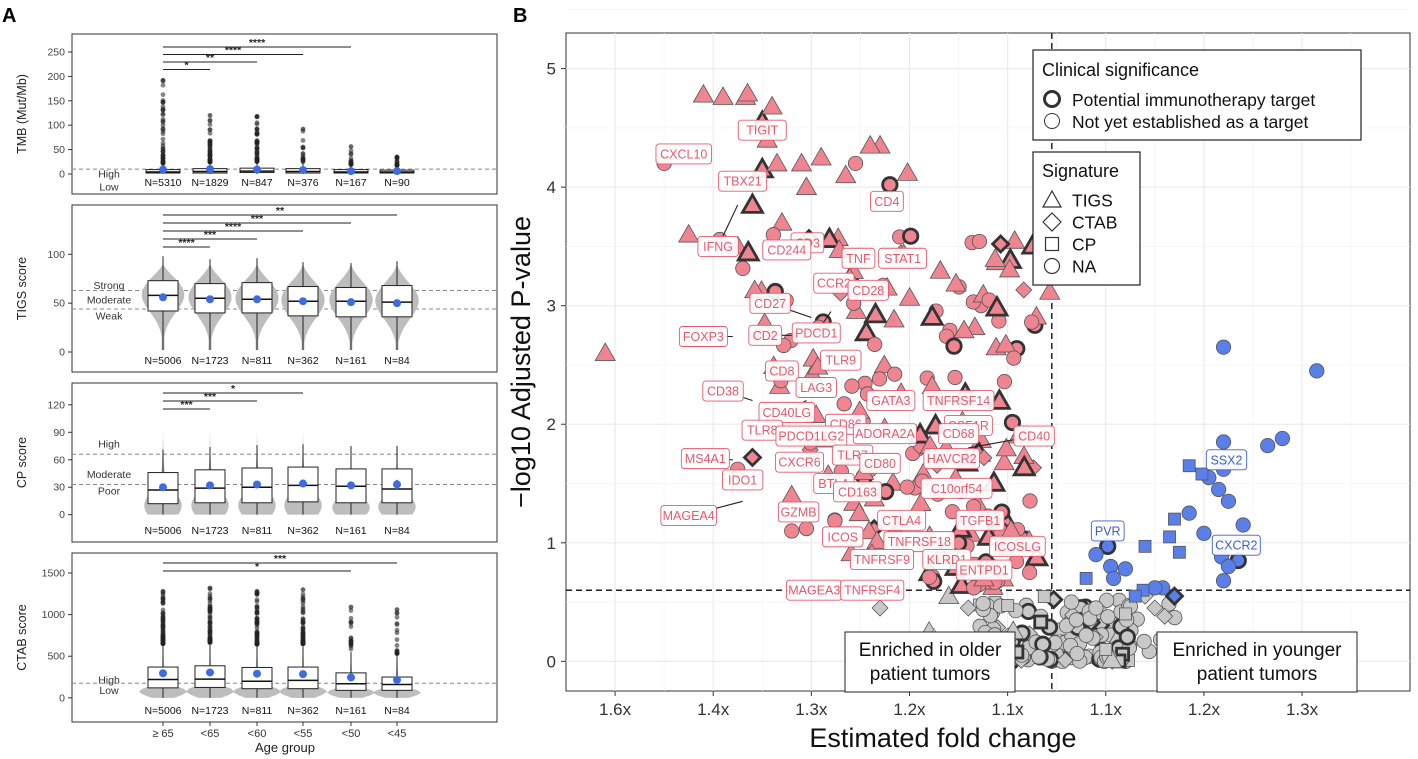 Image resolution: width=1418 pixels, height=759 pixels. I want to click on gene-label-havcr2: HAVCR2, so click(951, 459).